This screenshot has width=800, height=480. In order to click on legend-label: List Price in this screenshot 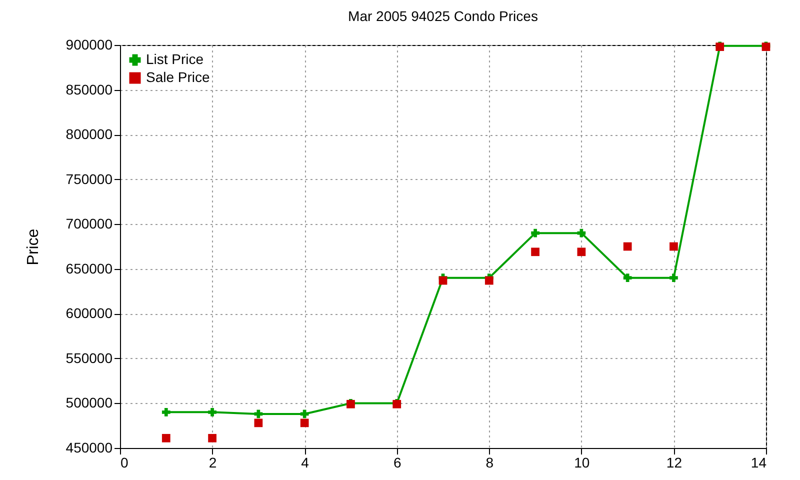, I will do `click(175, 59)`.